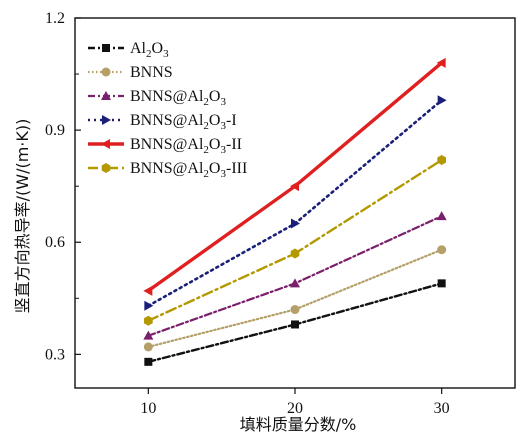 This screenshot has height=439, width=526. Describe the element at coordinates (55, 354) in the screenshot. I see `y-tick-label: 0.3` at that location.